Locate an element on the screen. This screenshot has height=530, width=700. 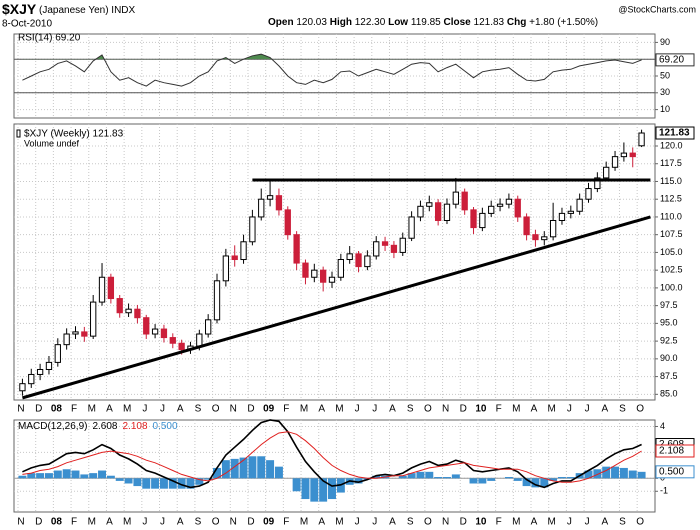
y-tick-label: 97.5 is located at coordinates (669, 305).